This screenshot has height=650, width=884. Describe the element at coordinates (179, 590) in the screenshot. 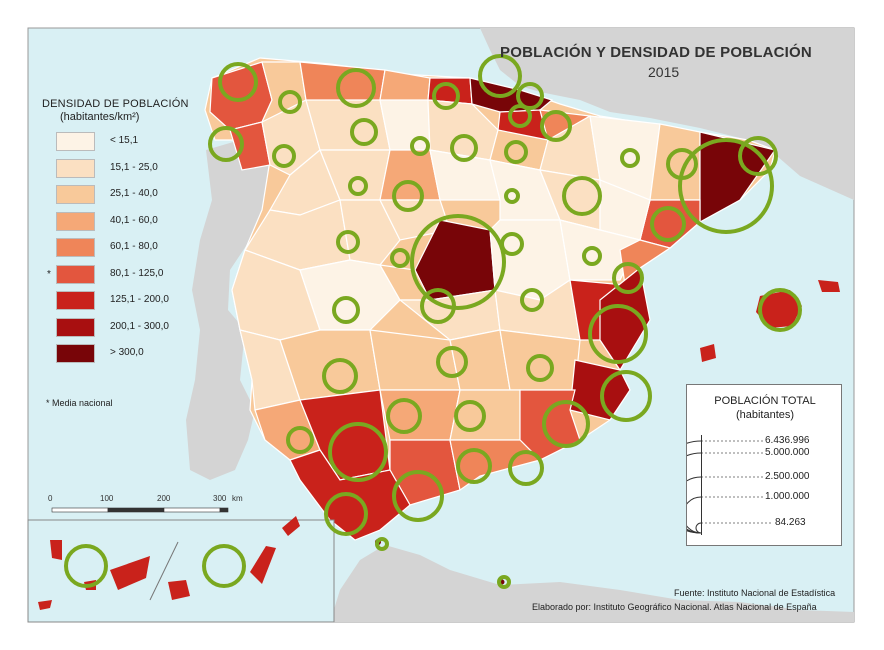

I see `island-gran-canaria` at that location.